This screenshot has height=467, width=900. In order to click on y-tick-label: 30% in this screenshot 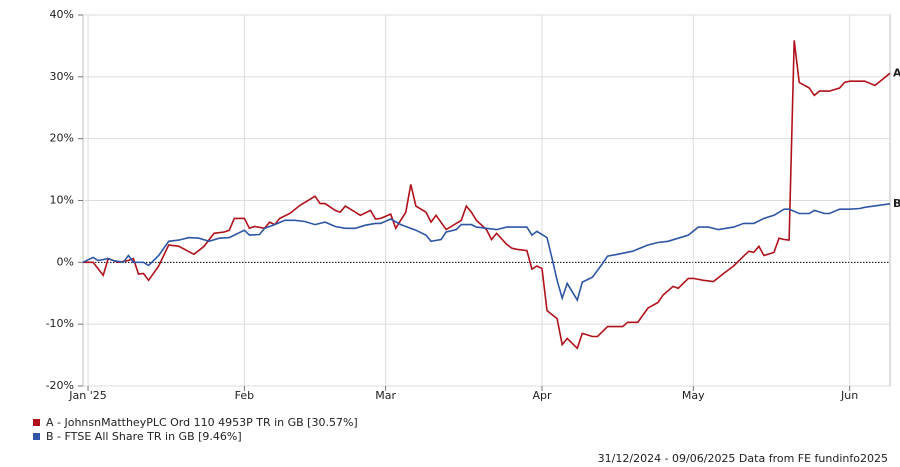, I will do `click(62, 76)`.